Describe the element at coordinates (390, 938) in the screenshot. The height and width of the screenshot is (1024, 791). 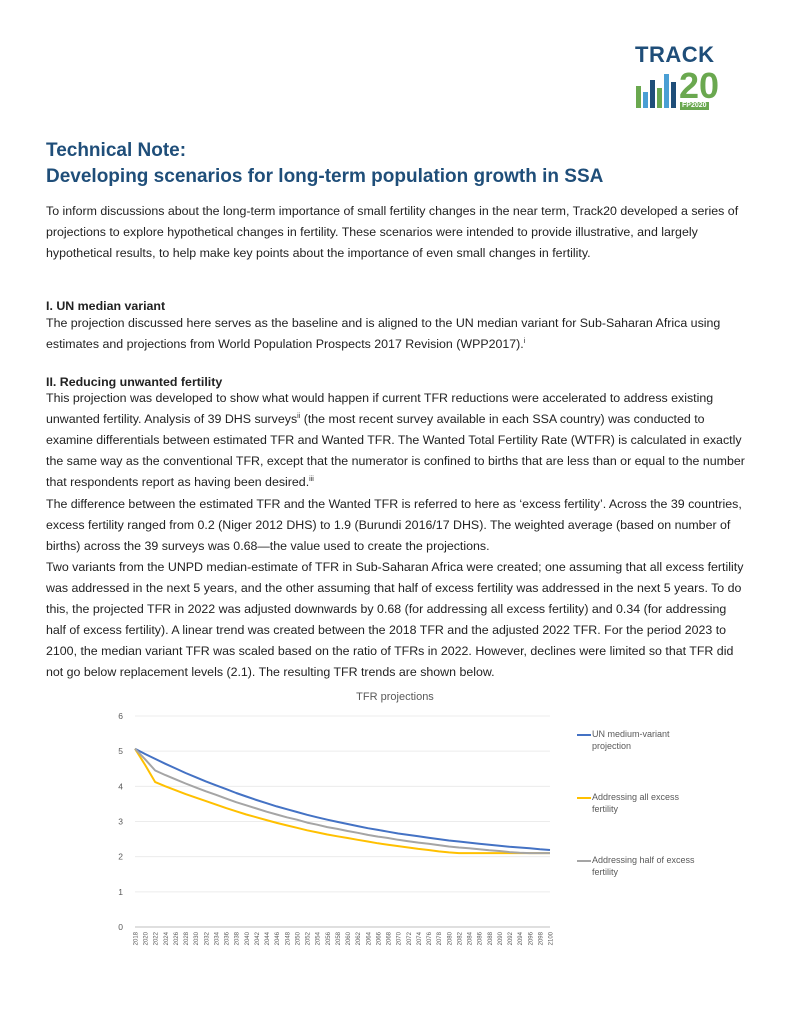
I see `x-tick-label: 2068` at that location.